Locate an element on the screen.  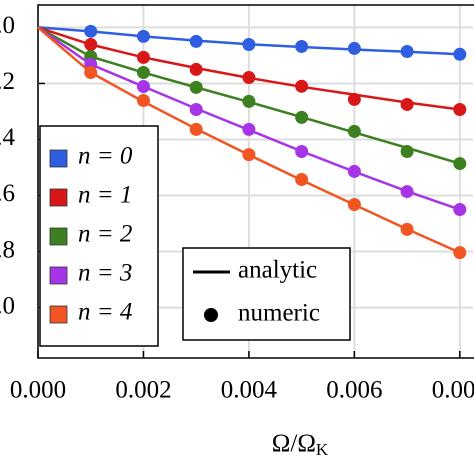
x-label-main: Ω/Ω is located at coordinates (294, 443).